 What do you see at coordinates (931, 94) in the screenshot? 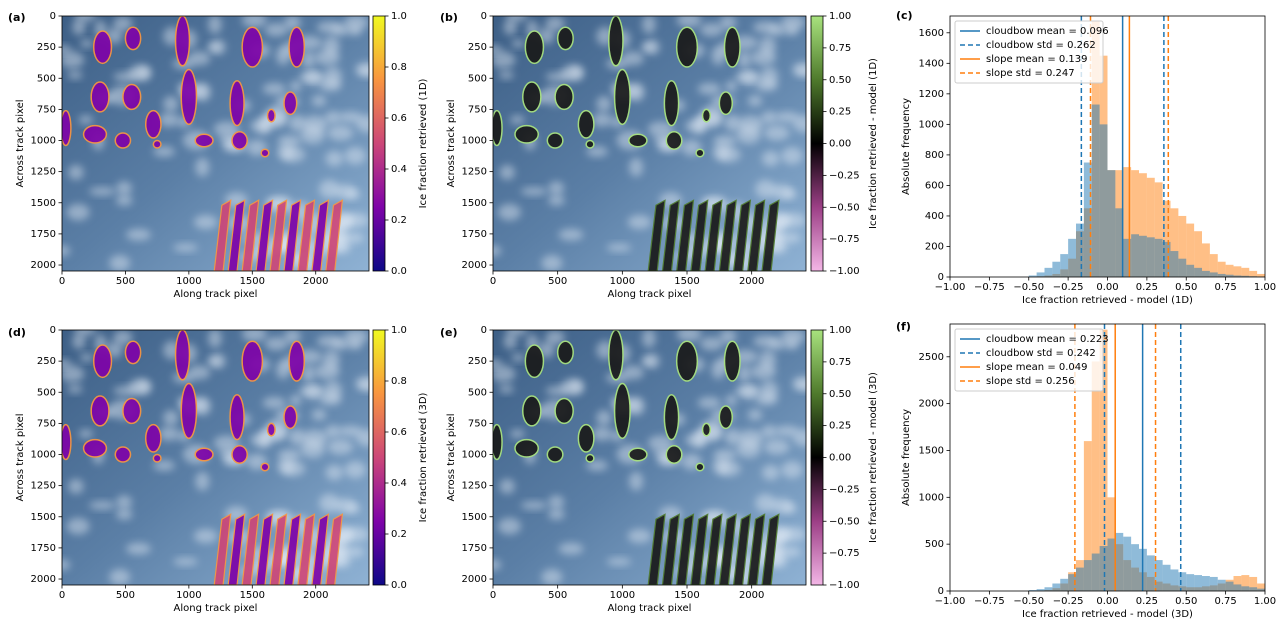
I see `y-tick-label: 1200` at bounding box center [931, 94].